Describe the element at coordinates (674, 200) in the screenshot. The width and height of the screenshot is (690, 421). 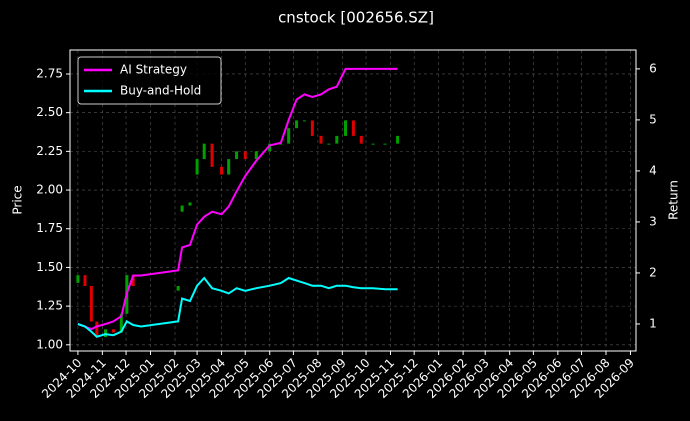
I see `y2-axis-label: Return` at that location.